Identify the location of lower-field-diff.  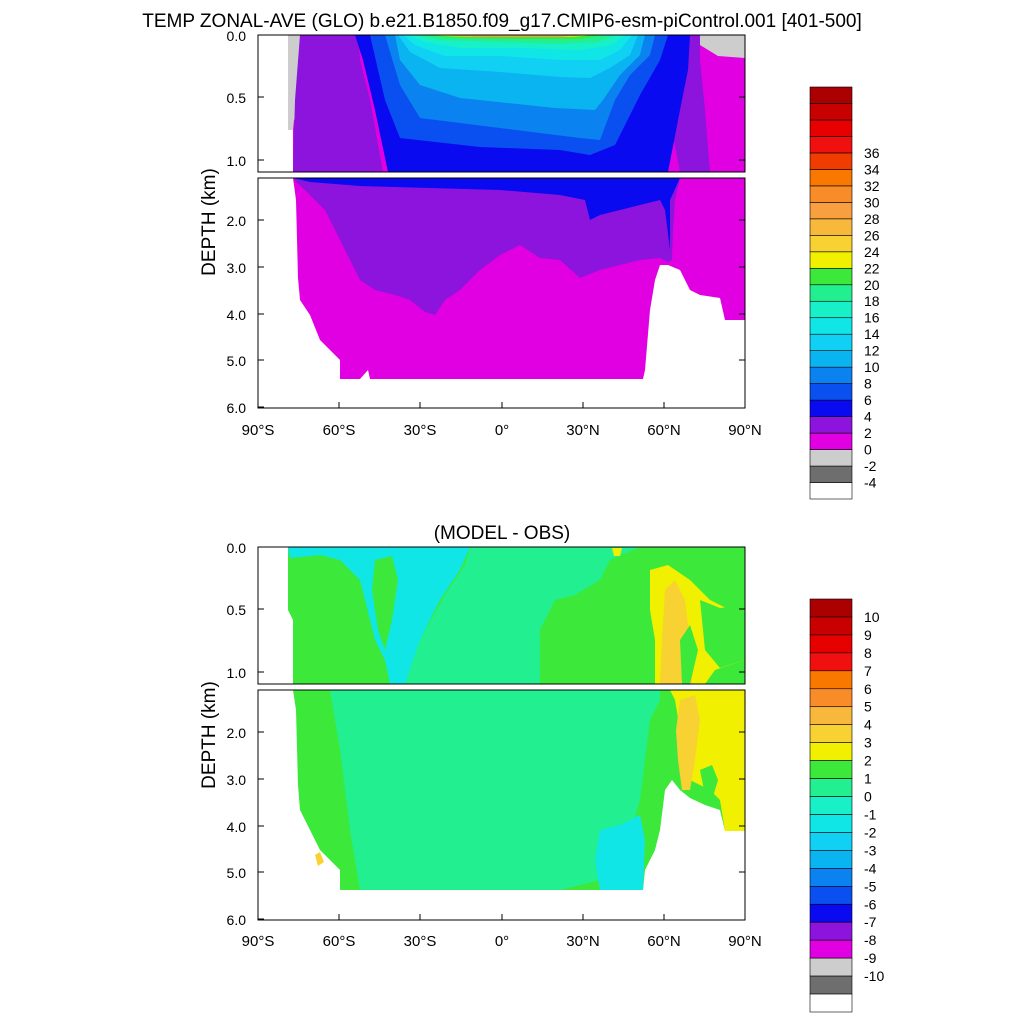
(501, 805).